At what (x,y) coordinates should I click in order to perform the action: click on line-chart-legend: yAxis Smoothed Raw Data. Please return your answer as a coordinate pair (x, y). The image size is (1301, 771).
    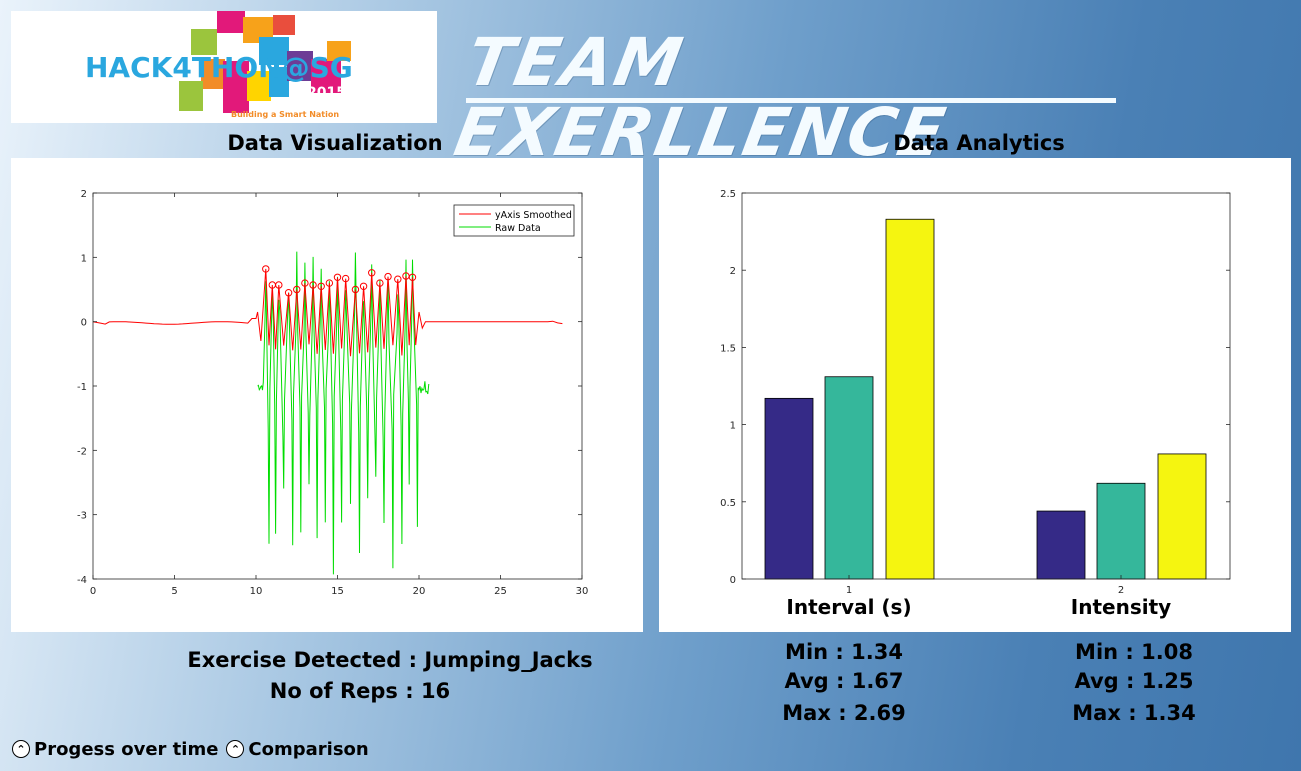
    Looking at the image, I should click on (514, 220).